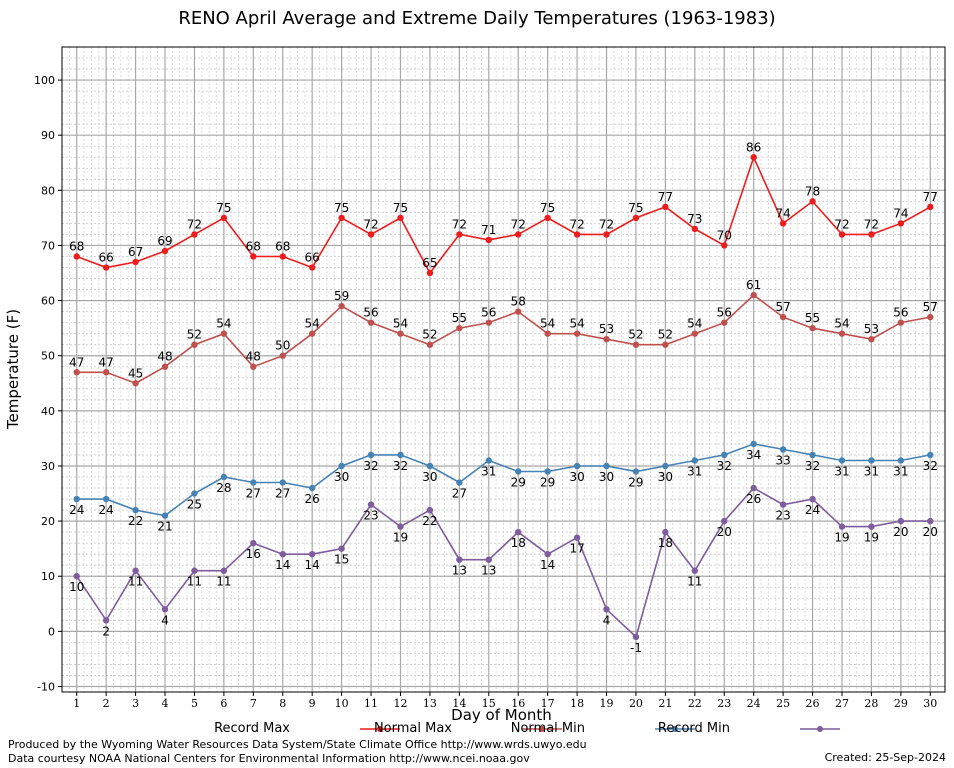 The height and width of the screenshot is (768, 954). What do you see at coordinates (253, 246) in the screenshot?
I see `data-label-record-max: 68` at bounding box center [253, 246].